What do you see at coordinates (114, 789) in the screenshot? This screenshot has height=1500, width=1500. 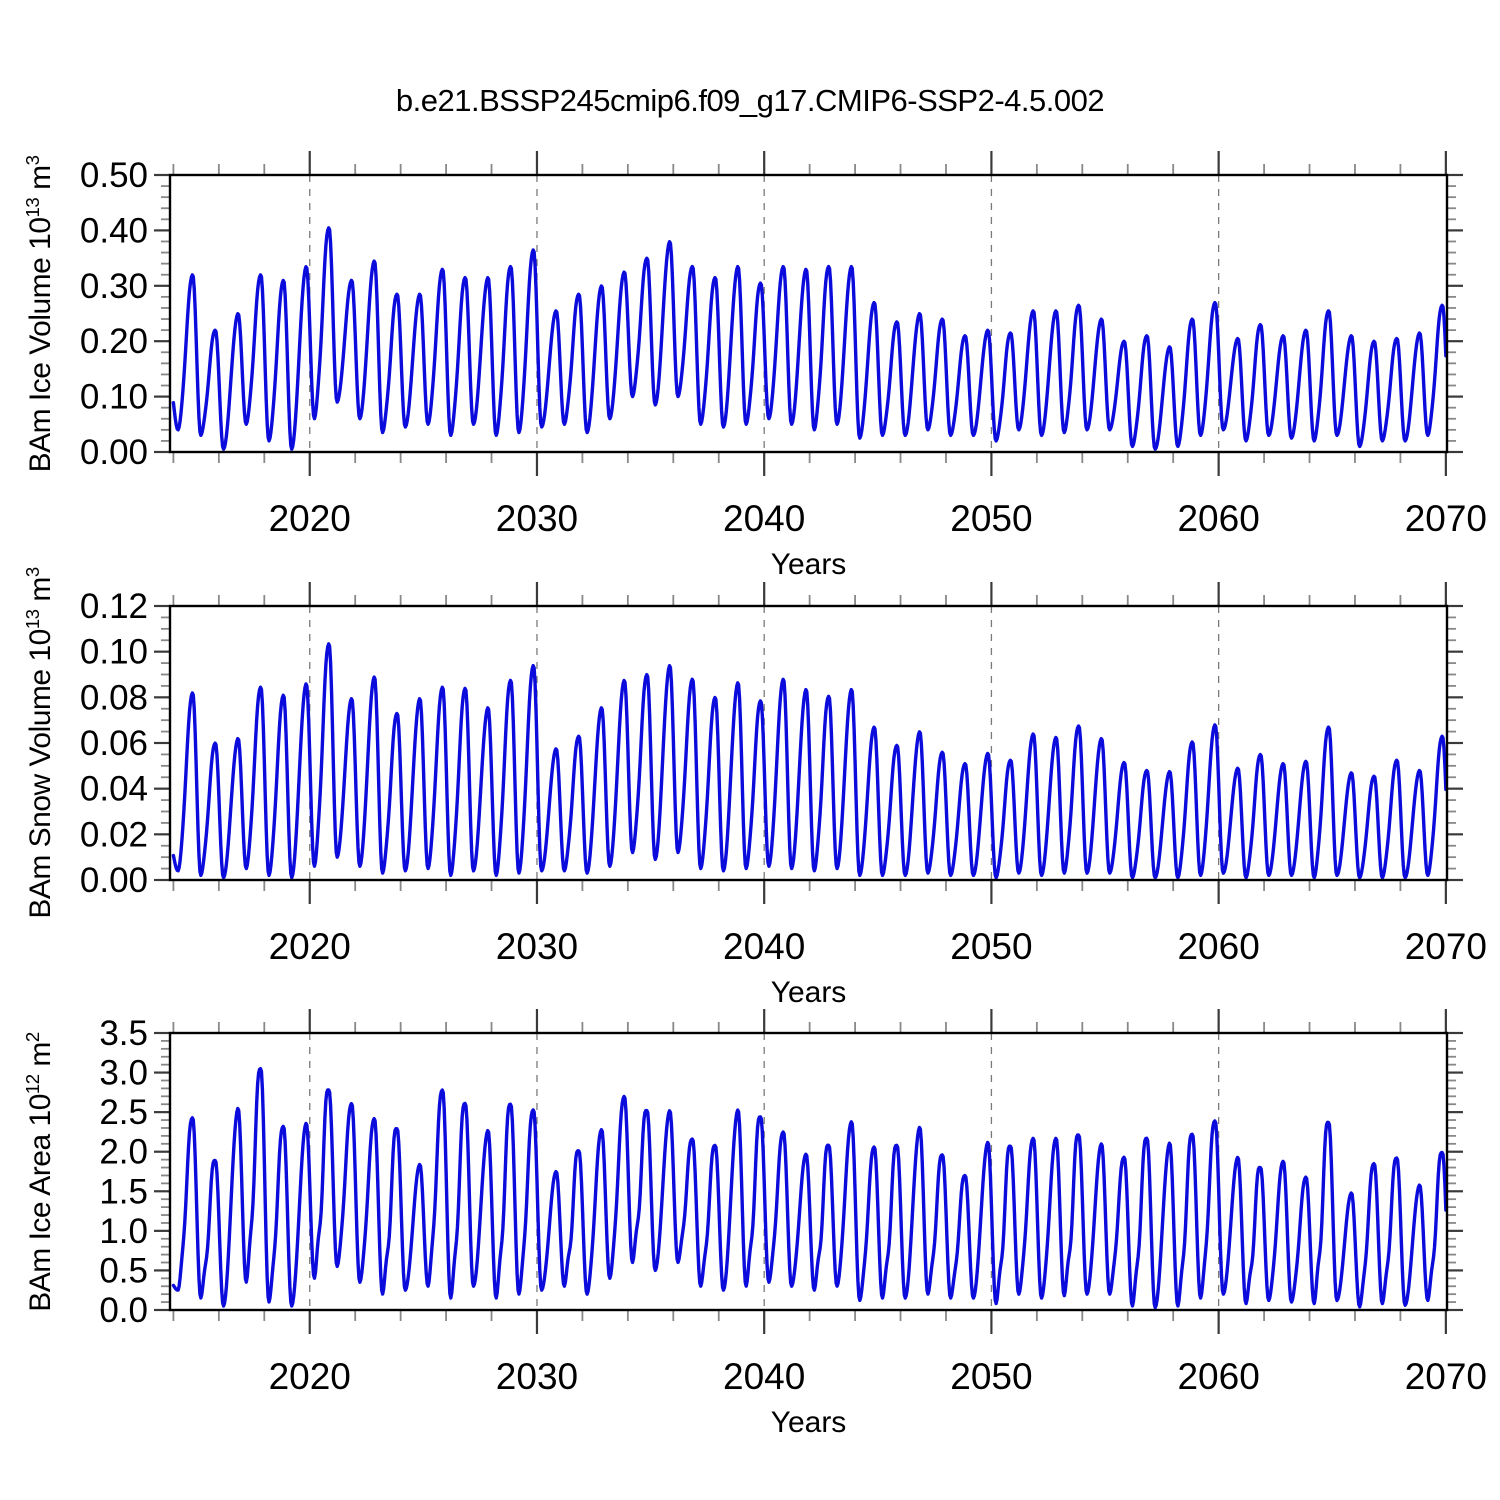 I see `y-tick-label: 0.04` at bounding box center [114, 789].